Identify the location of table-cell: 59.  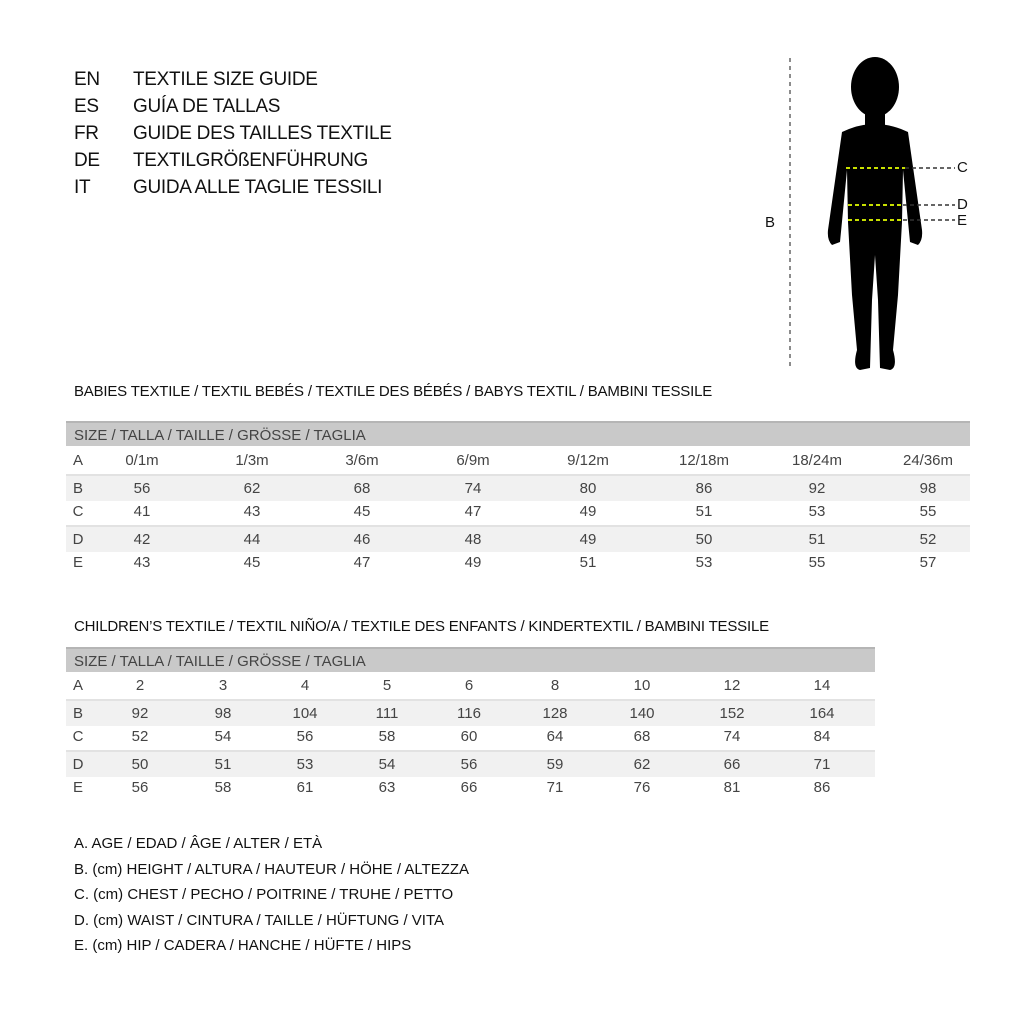
(555, 764).